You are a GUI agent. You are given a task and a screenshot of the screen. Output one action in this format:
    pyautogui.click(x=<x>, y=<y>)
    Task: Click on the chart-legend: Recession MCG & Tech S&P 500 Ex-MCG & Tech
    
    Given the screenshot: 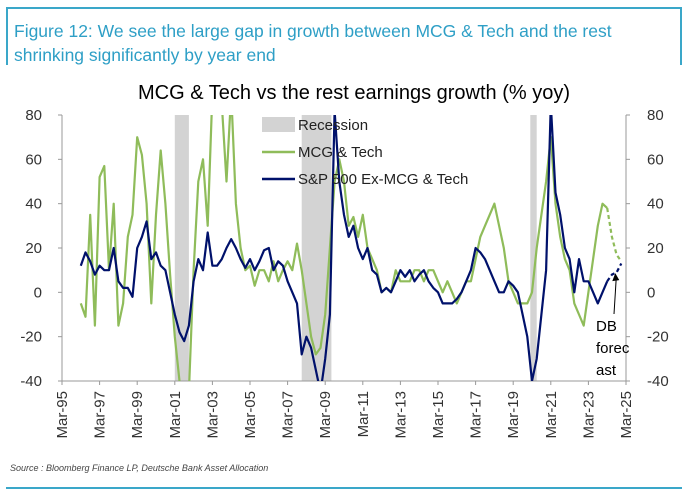 What is the action you would take?
    pyautogui.click(x=365, y=152)
    